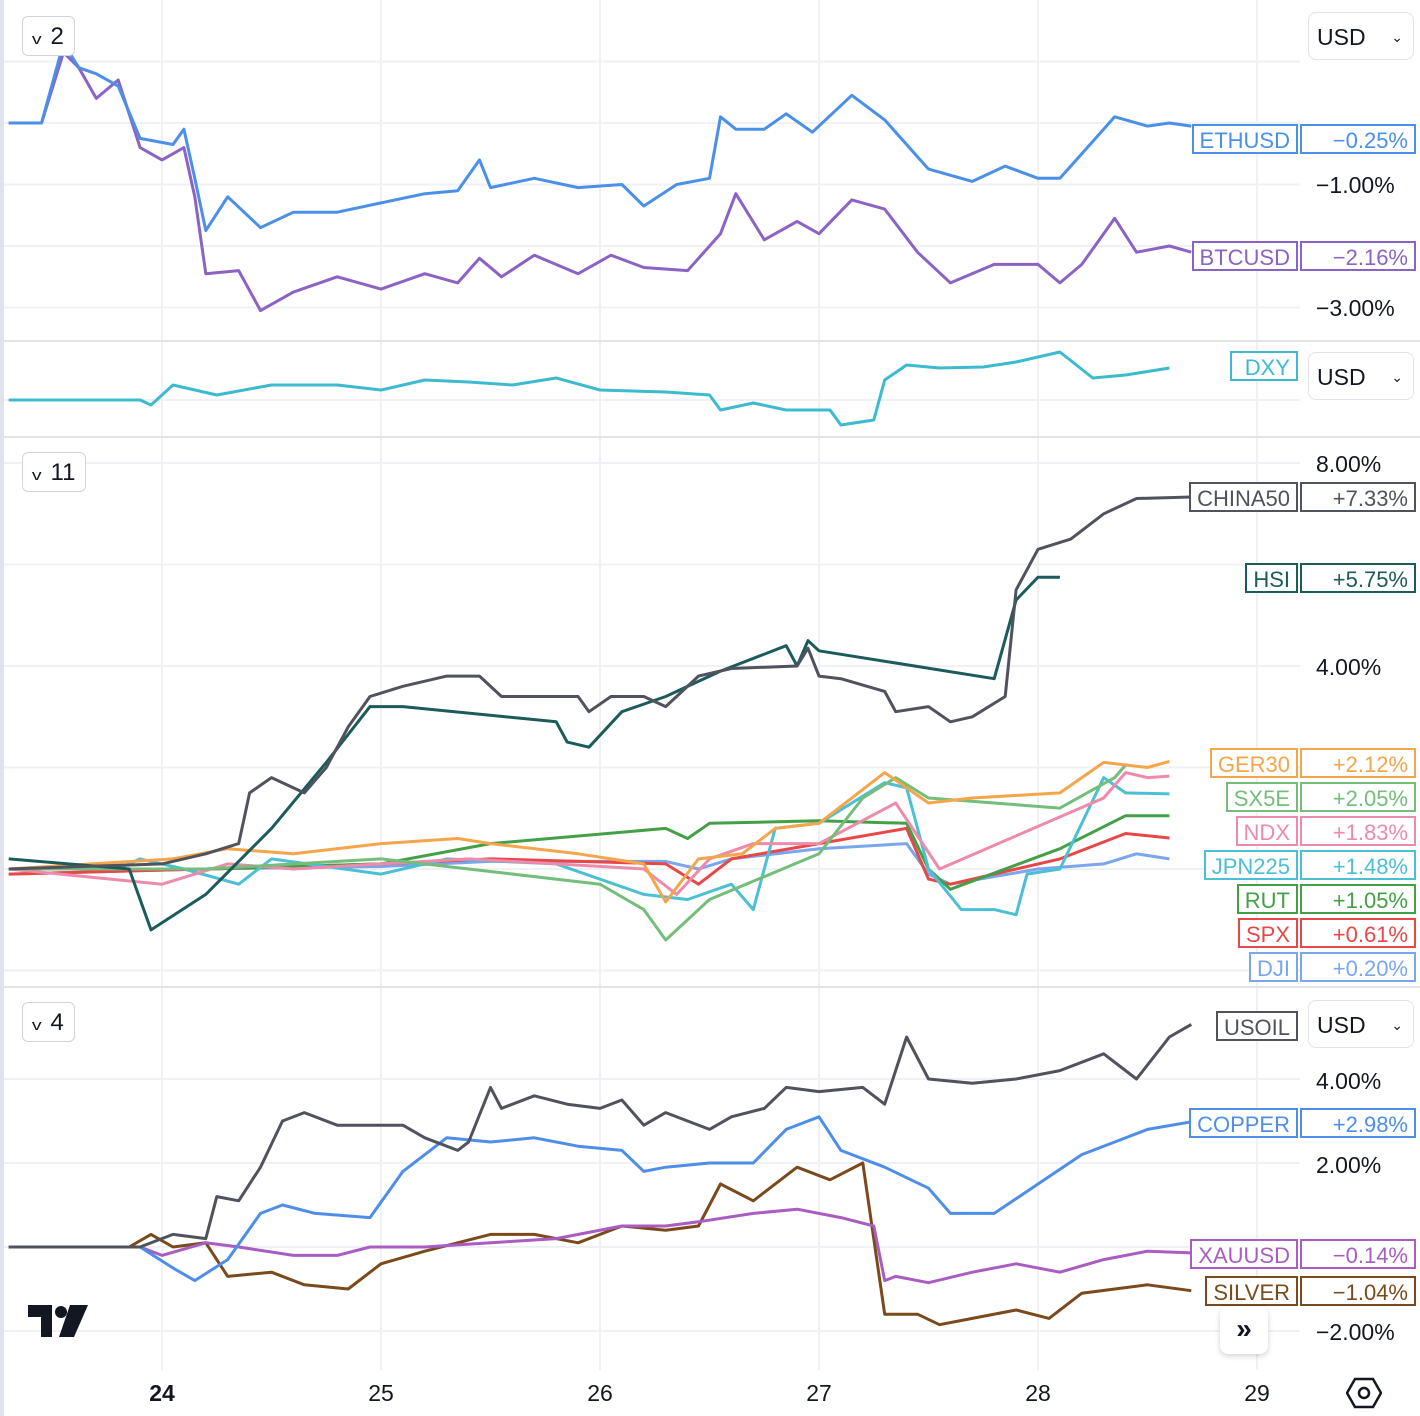 Image resolution: width=1420 pixels, height=1416 pixels. What do you see at coordinates (1271, 578) in the screenshot?
I see `series-tag-hsi: HSI` at bounding box center [1271, 578].